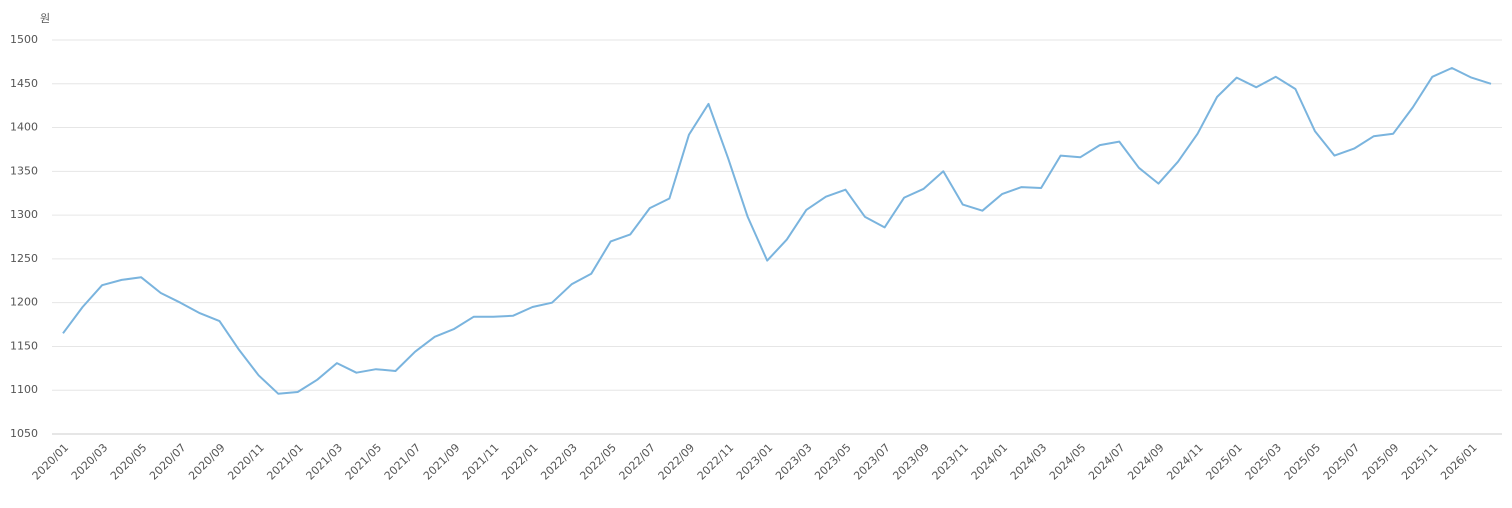 The image size is (1512, 508). Describe the element at coordinates (638, 462) in the screenshot. I see `x-tick-label: 2022/07` at that location.